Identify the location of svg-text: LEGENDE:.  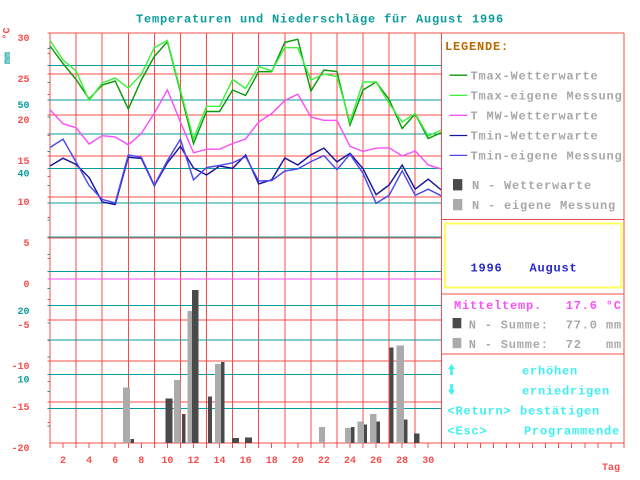
(477, 47).